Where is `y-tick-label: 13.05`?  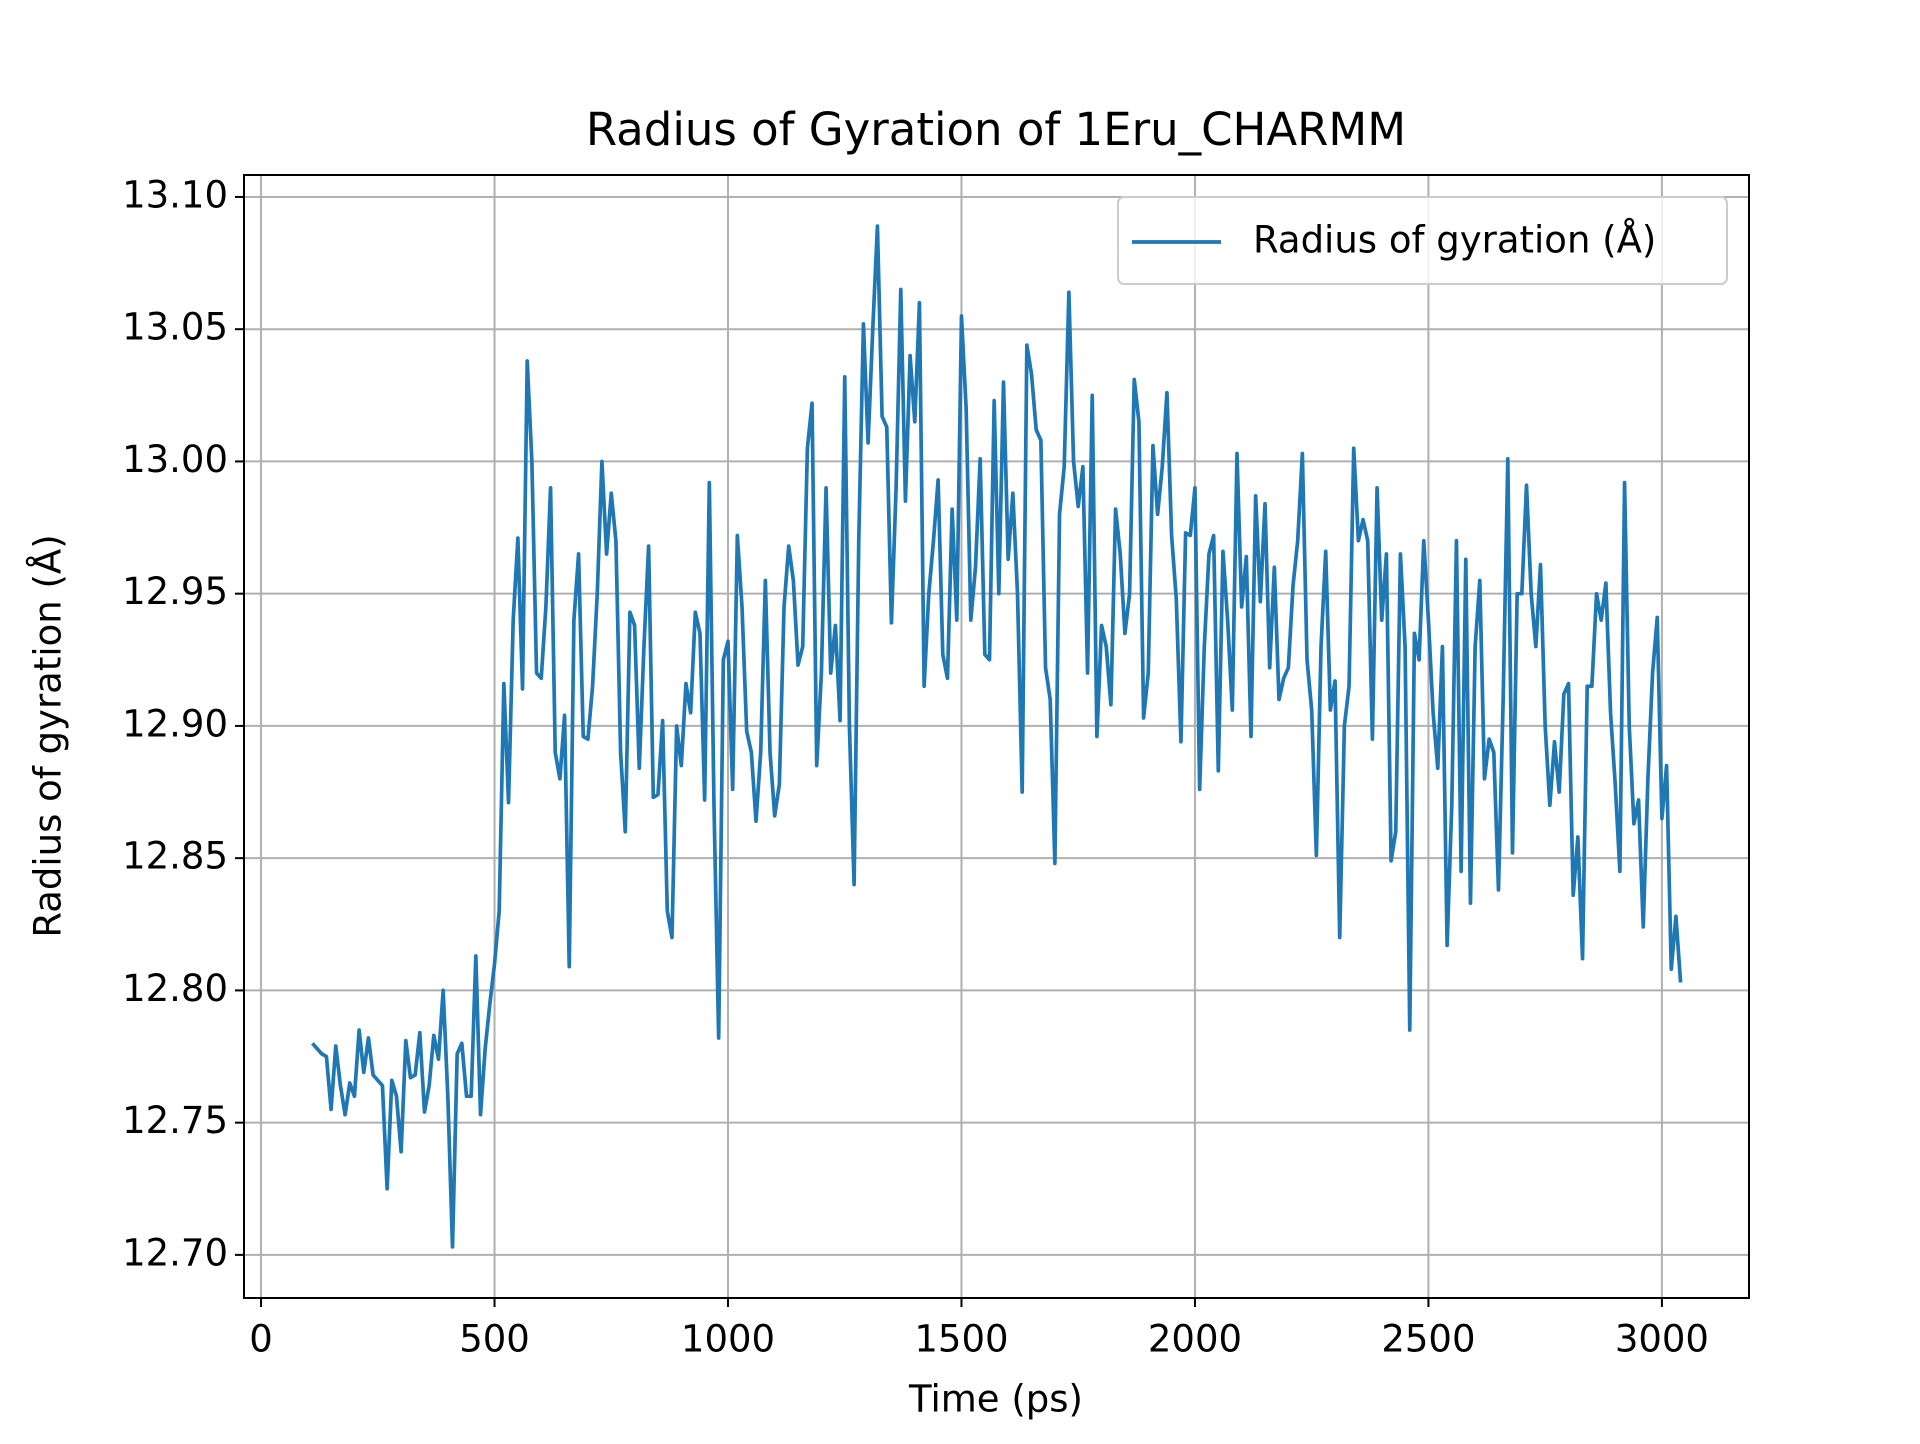 y-tick-label: 13.05 is located at coordinates (175, 327).